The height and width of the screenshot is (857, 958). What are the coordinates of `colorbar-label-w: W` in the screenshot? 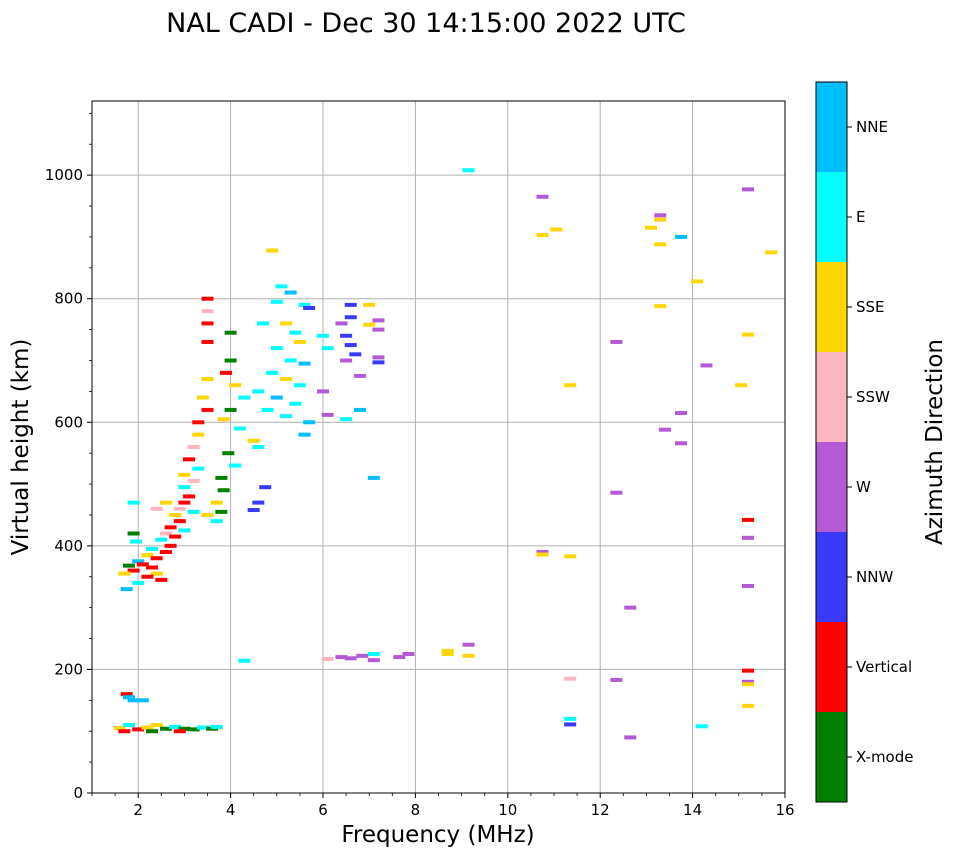 It's located at (863, 487).